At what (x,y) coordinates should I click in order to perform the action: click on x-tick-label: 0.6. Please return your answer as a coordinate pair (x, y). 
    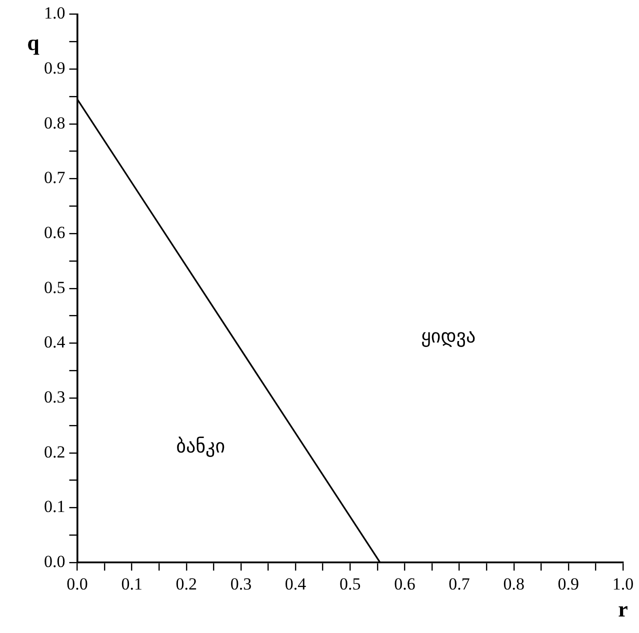
    Looking at the image, I should click on (405, 584).